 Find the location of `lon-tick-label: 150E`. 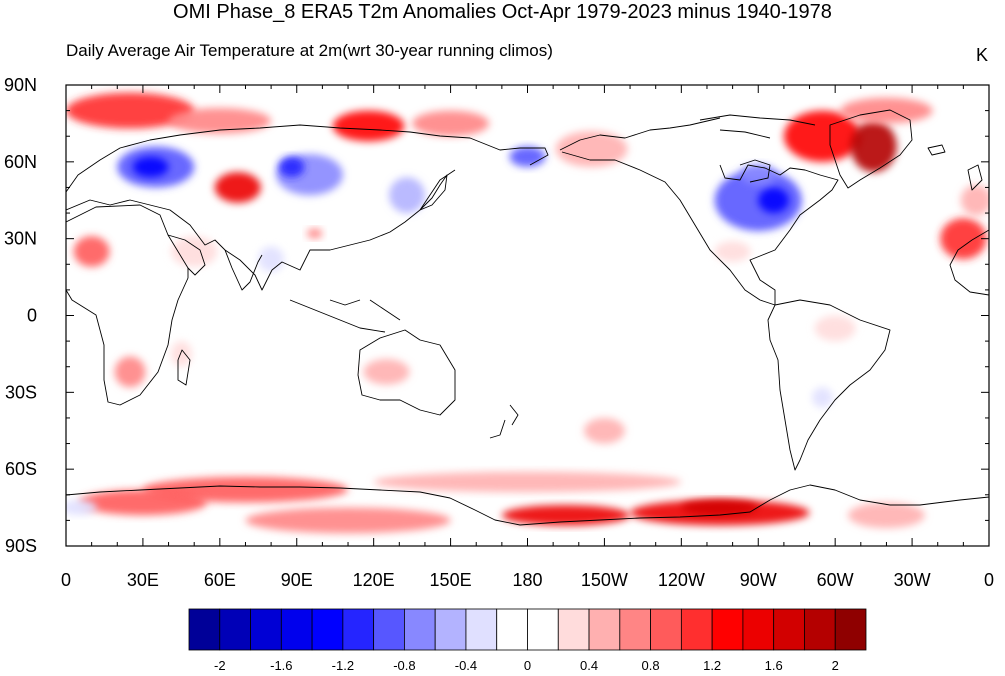

lon-tick-label: 150E is located at coordinates (451, 580).